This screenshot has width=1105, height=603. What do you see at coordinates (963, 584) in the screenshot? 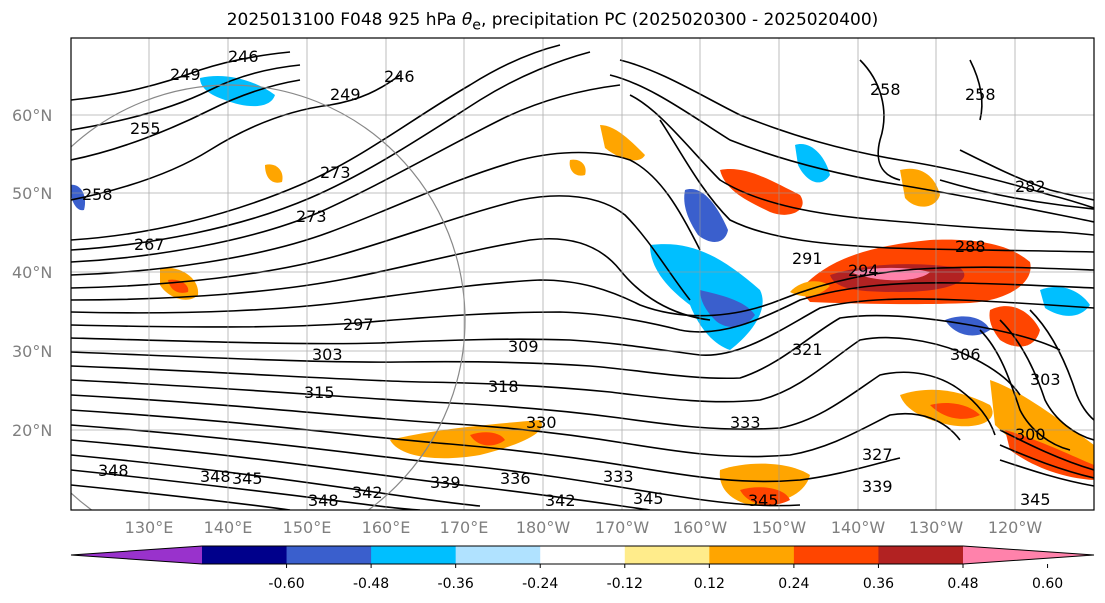
I see `colorbar-tick-label: 0.48` at bounding box center [963, 584].